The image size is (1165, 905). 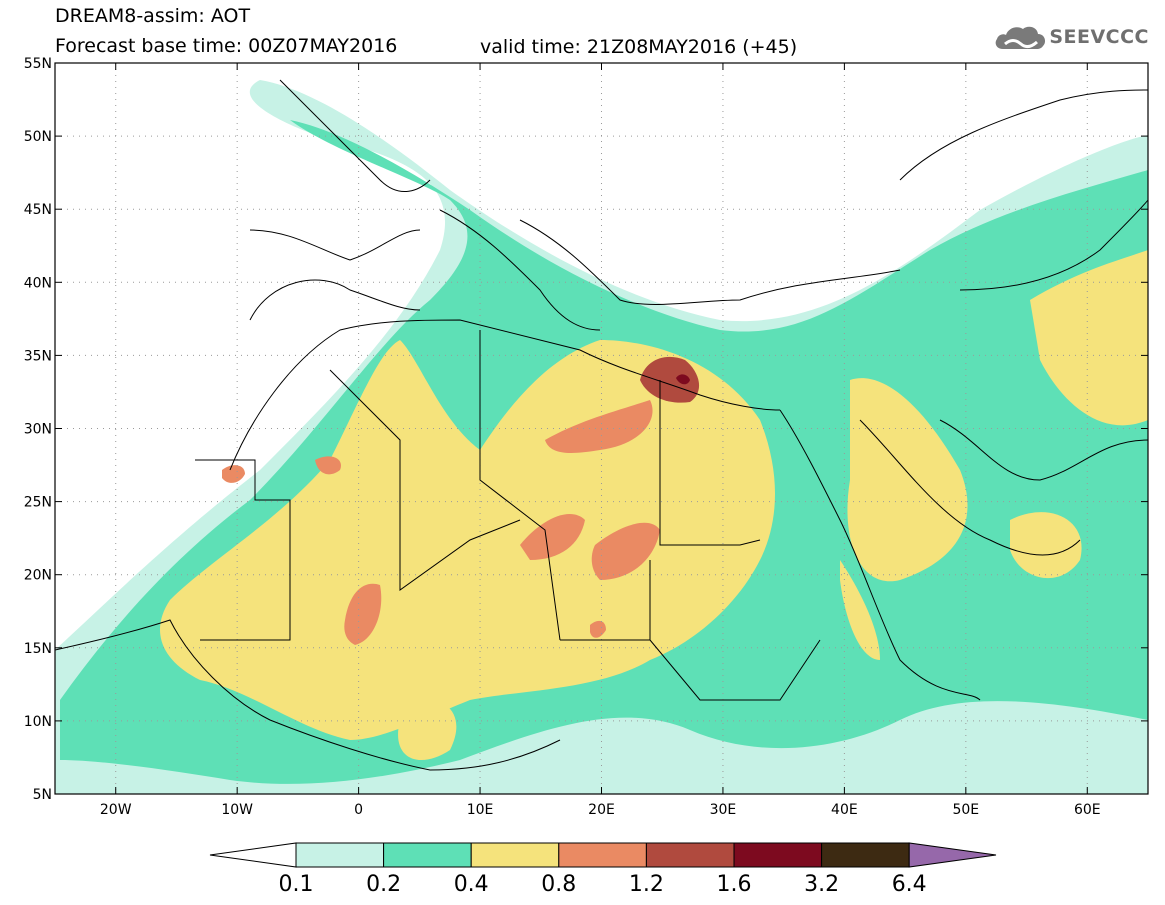 I want to click on lon-tick-label: 20W, so click(x=116, y=810).